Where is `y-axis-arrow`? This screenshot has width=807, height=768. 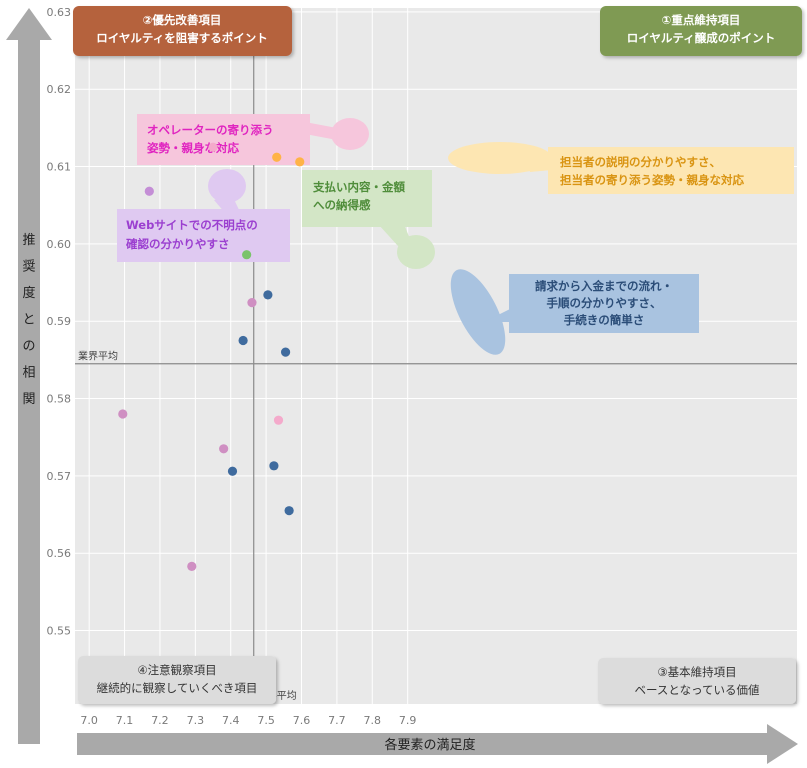
y-axis-arrow is located at coordinates (29, 376).